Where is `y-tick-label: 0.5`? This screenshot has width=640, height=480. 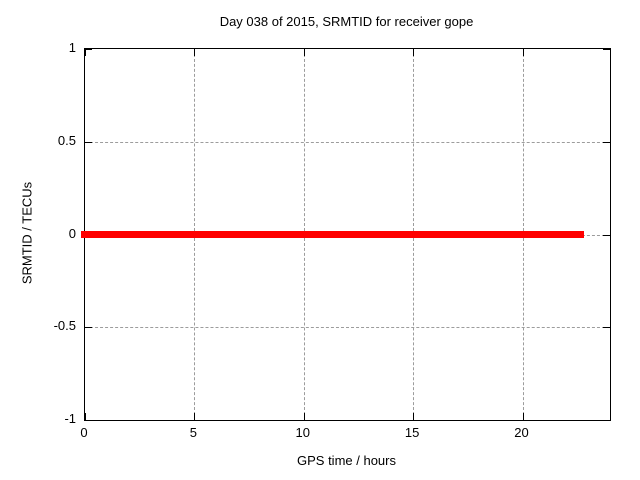 y-tick-label: 0.5 is located at coordinates (66, 140).